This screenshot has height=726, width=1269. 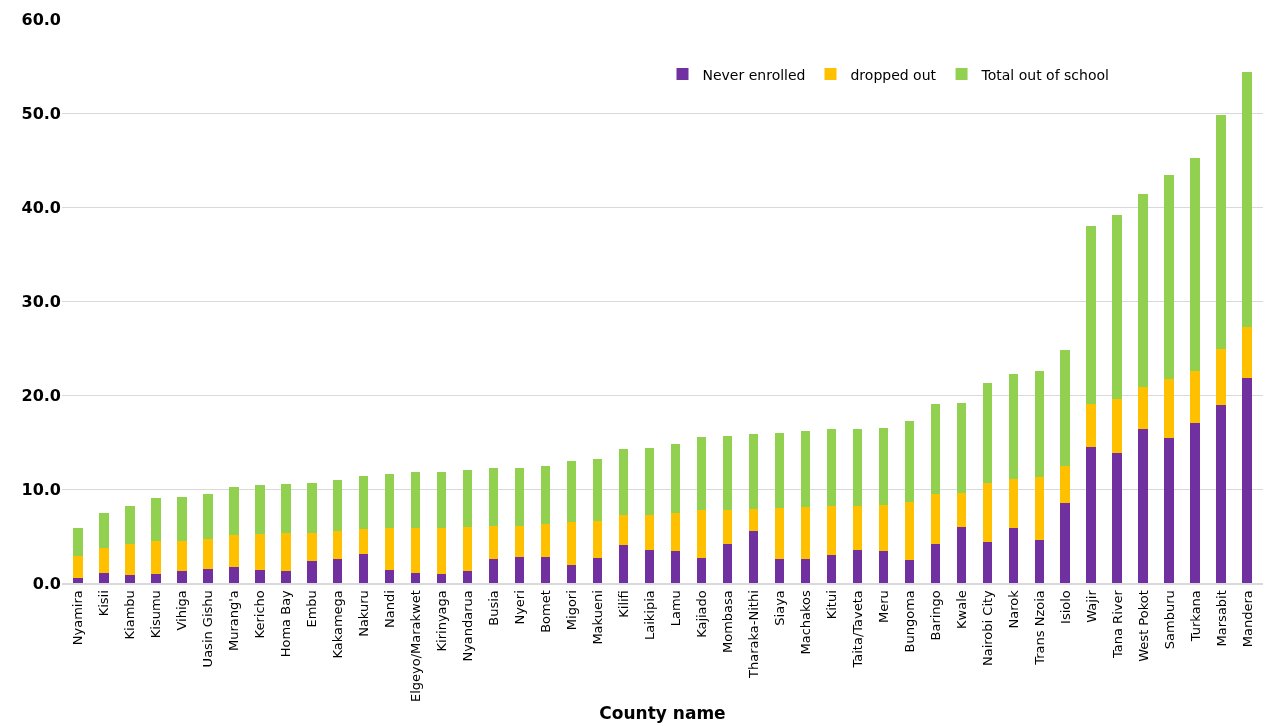 I want to click on x-tick-label: Baringo, so click(x=935, y=615).